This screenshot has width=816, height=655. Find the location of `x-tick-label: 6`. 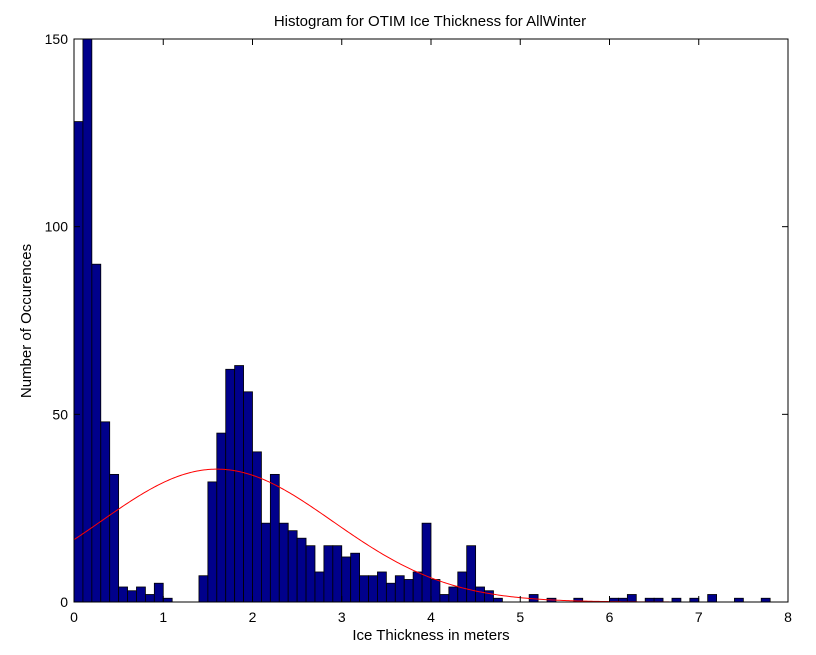

x-tick-label: 6 is located at coordinates (610, 617).